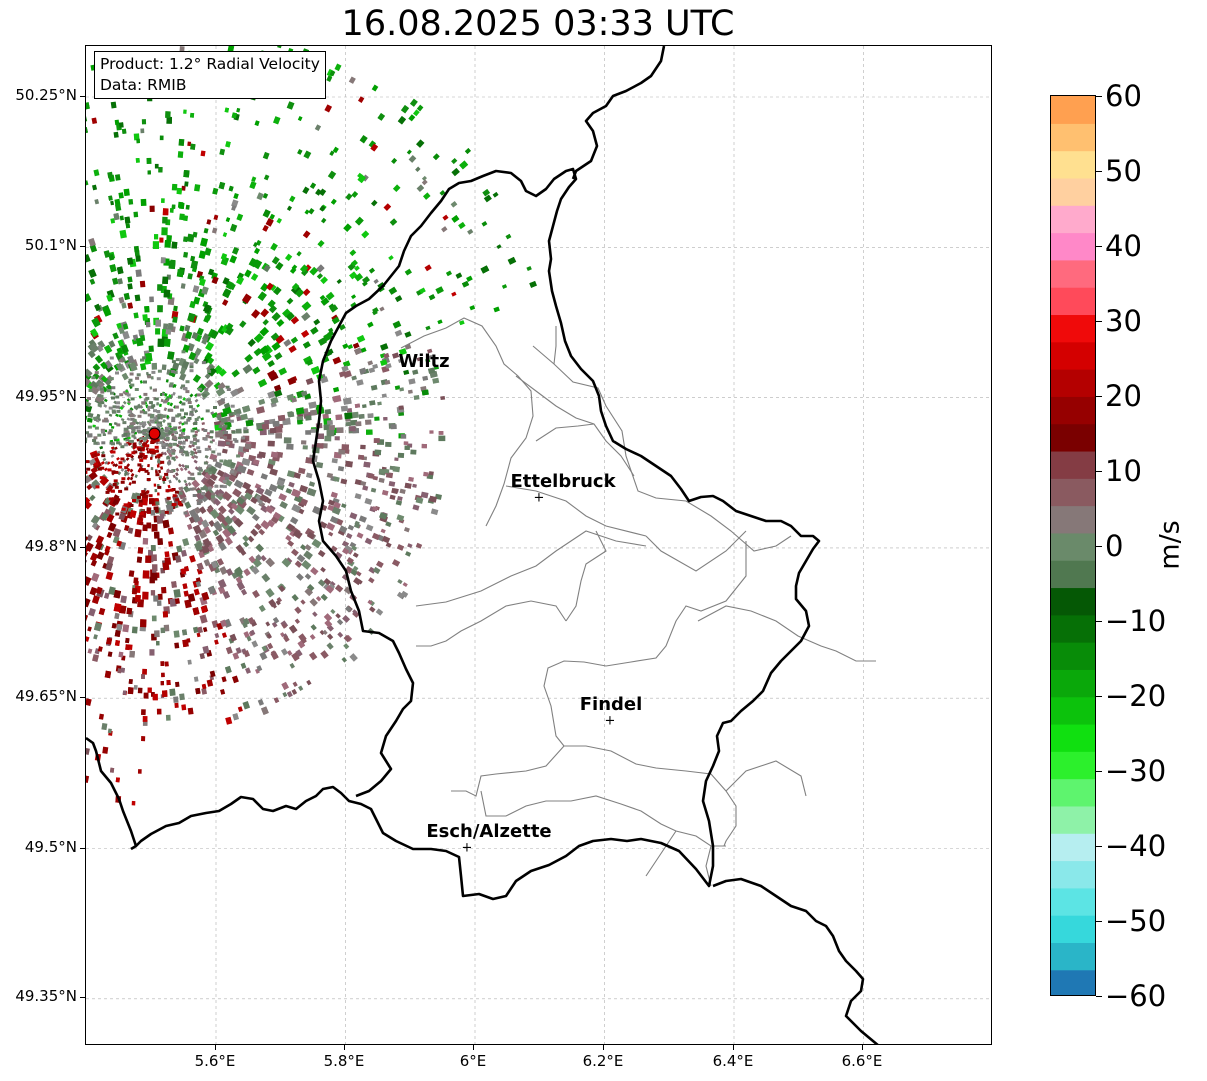 The height and width of the screenshot is (1081, 1207). What do you see at coordinates (1073, 301) in the screenshot?
I see `colorbar-segment` at bounding box center [1073, 301].